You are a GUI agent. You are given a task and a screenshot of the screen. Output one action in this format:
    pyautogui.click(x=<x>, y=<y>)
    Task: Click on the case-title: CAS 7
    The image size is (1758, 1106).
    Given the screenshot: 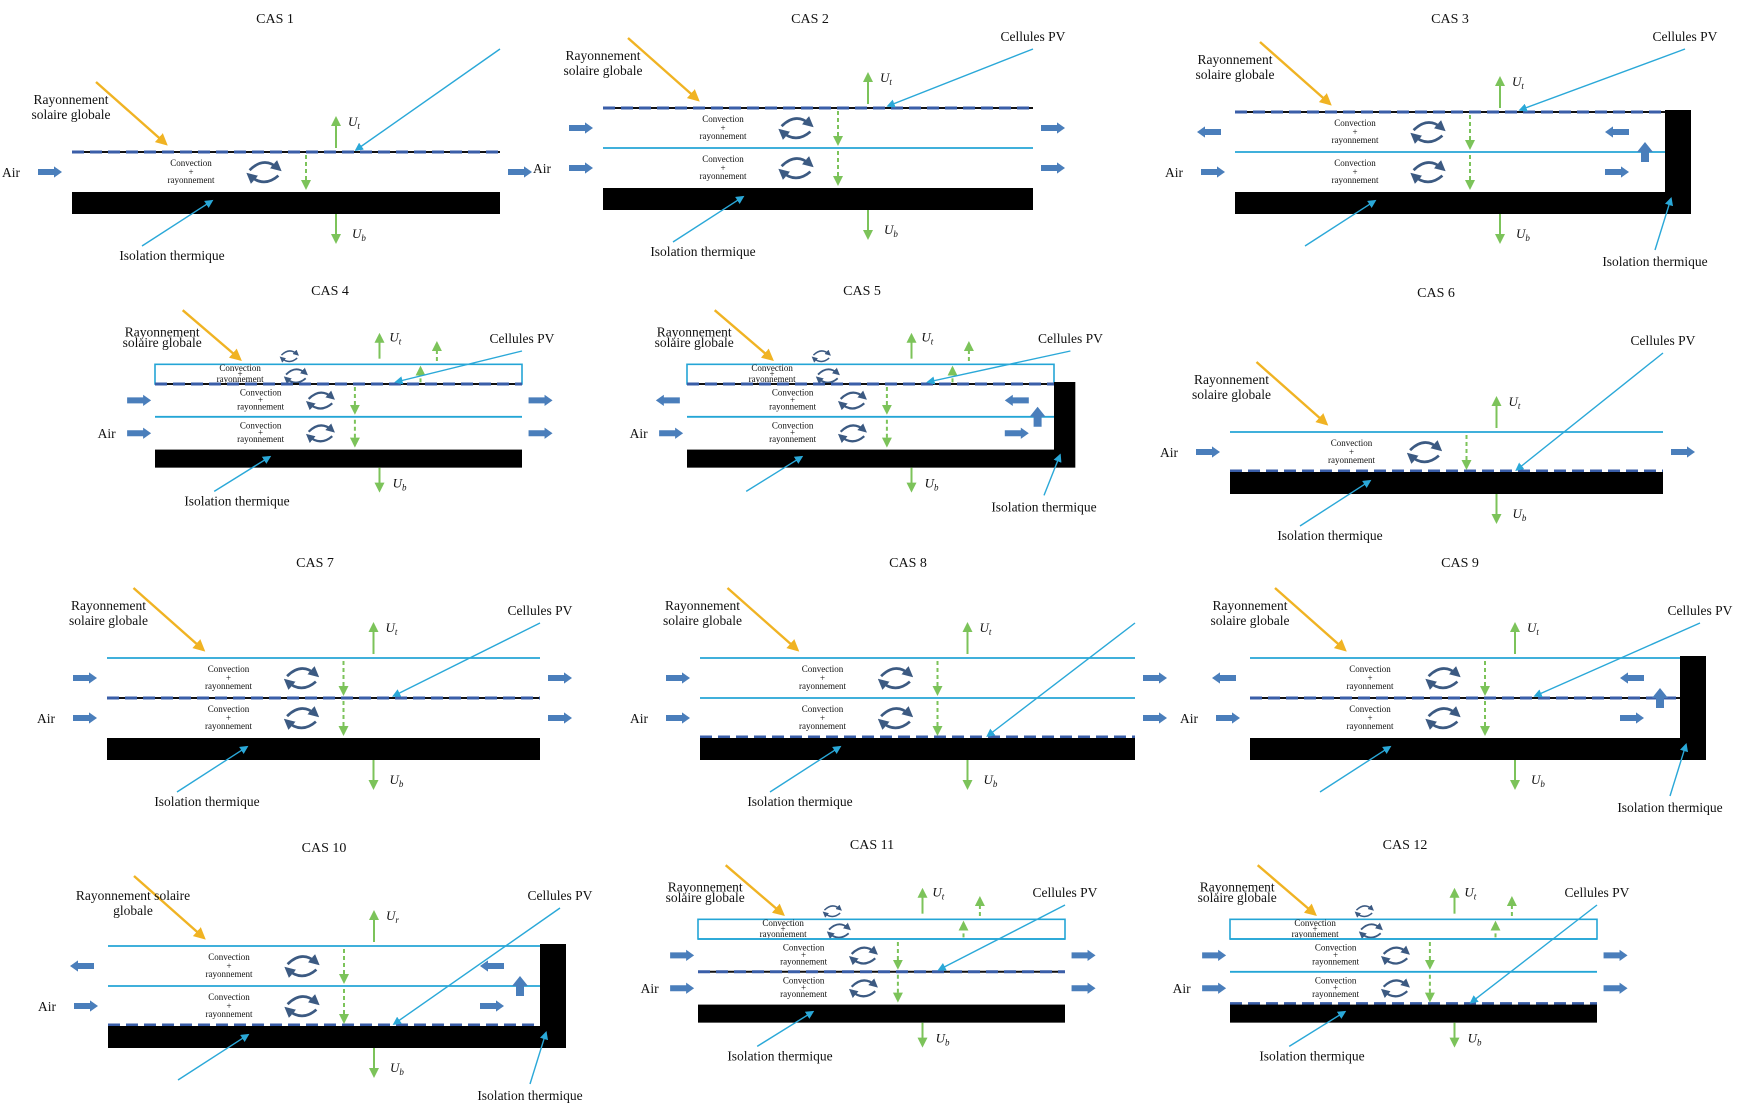 What is the action you would take?
    pyautogui.click(x=315, y=563)
    